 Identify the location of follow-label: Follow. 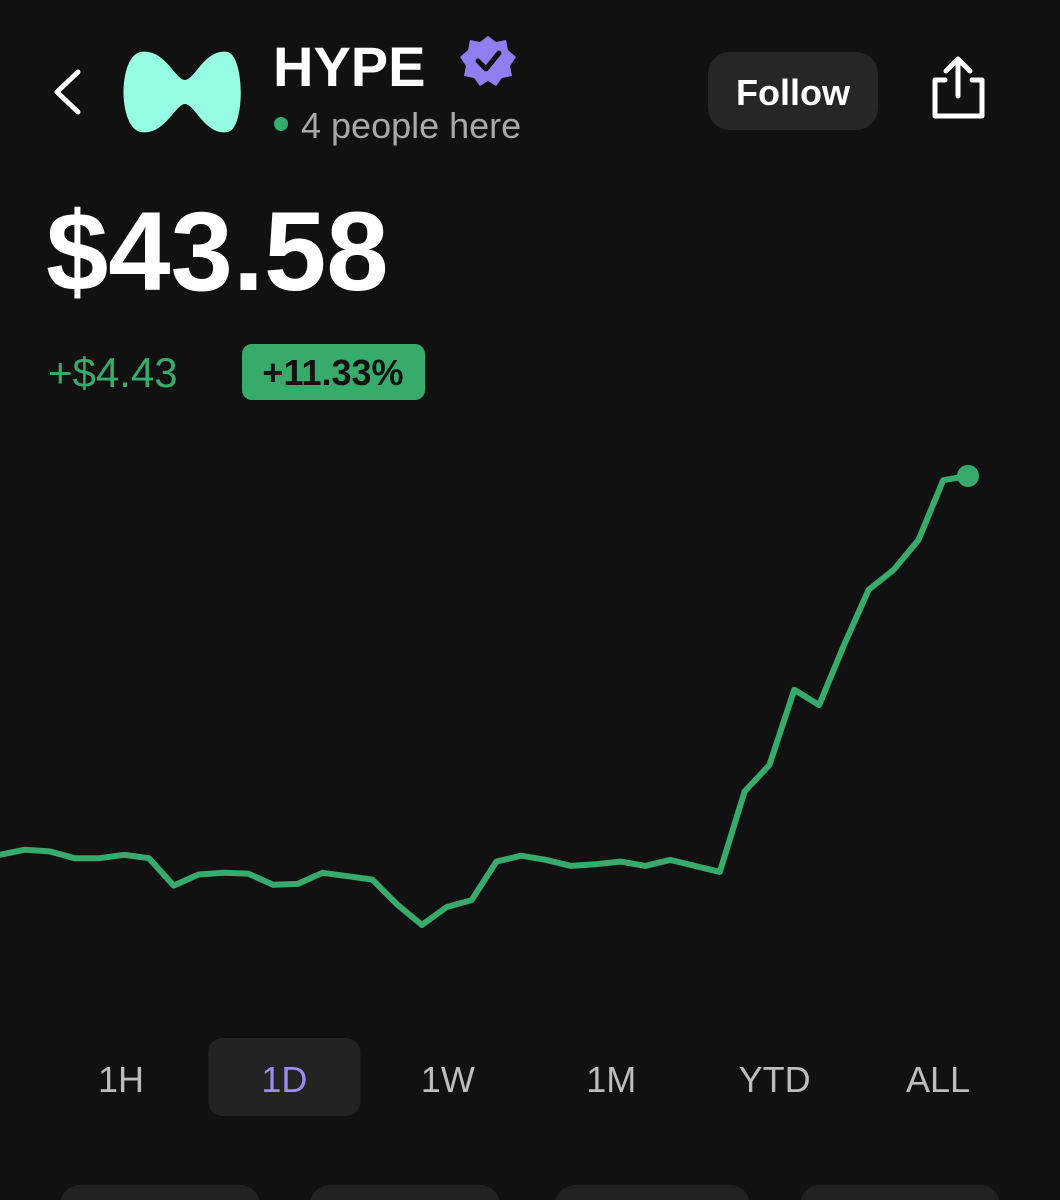
(793, 92).